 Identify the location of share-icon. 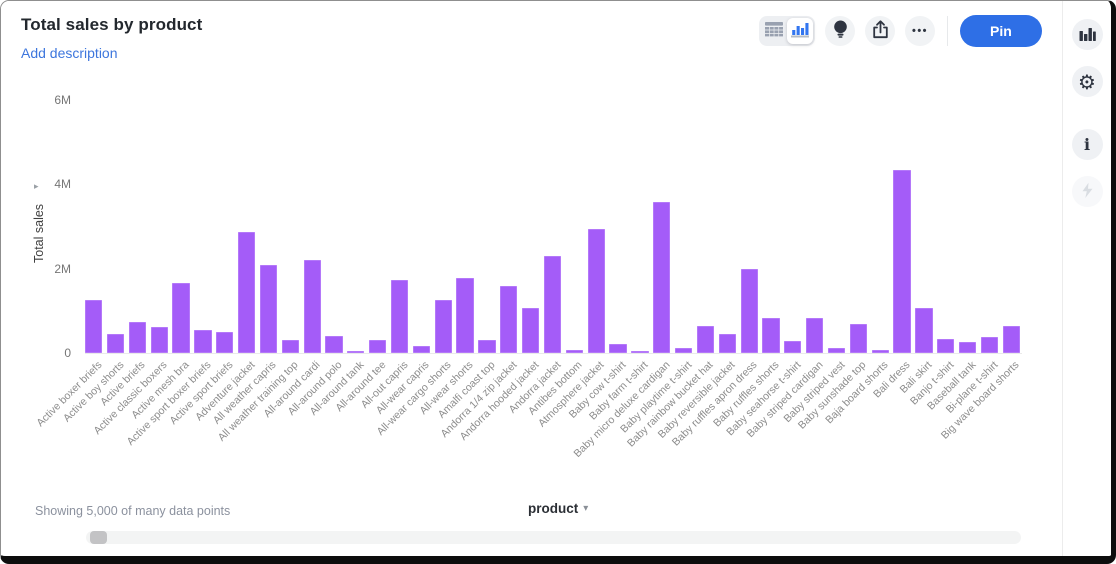
(880, 31).